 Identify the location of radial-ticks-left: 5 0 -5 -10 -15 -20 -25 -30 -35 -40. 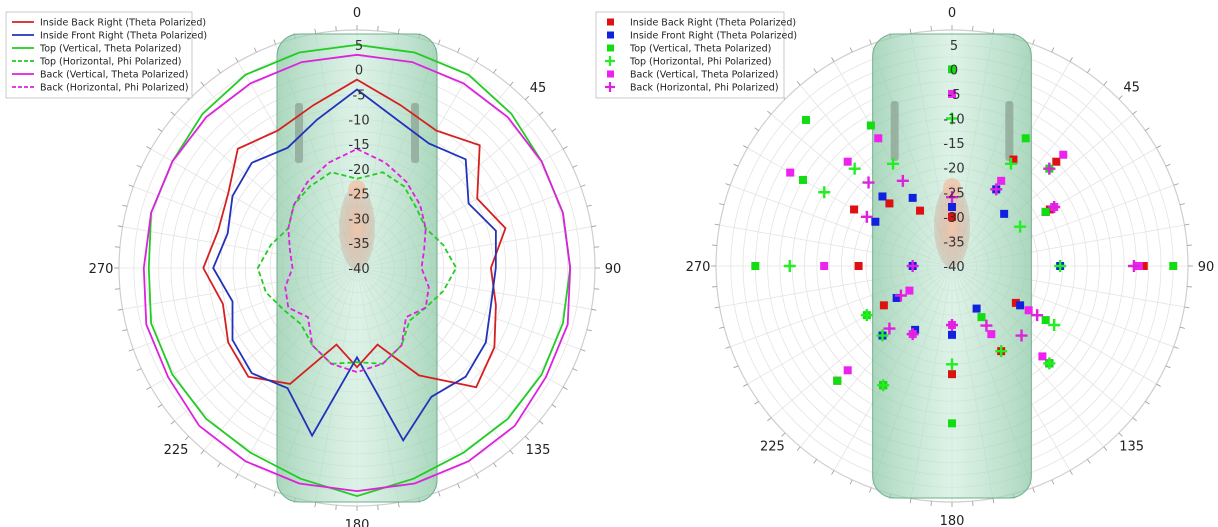
(358, 158).